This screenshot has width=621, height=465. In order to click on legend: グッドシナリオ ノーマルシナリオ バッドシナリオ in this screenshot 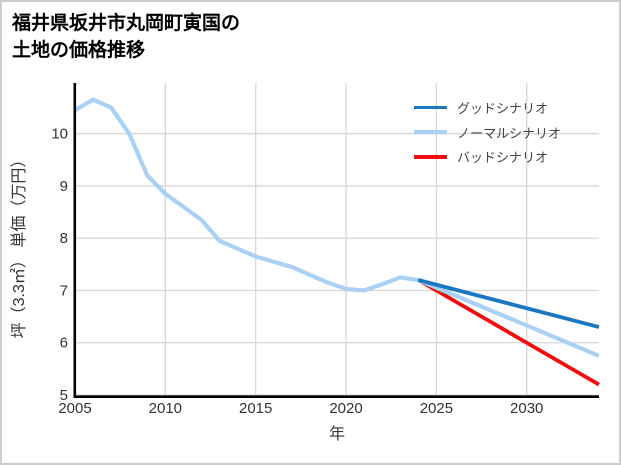, I will do `click(487, 132)`.